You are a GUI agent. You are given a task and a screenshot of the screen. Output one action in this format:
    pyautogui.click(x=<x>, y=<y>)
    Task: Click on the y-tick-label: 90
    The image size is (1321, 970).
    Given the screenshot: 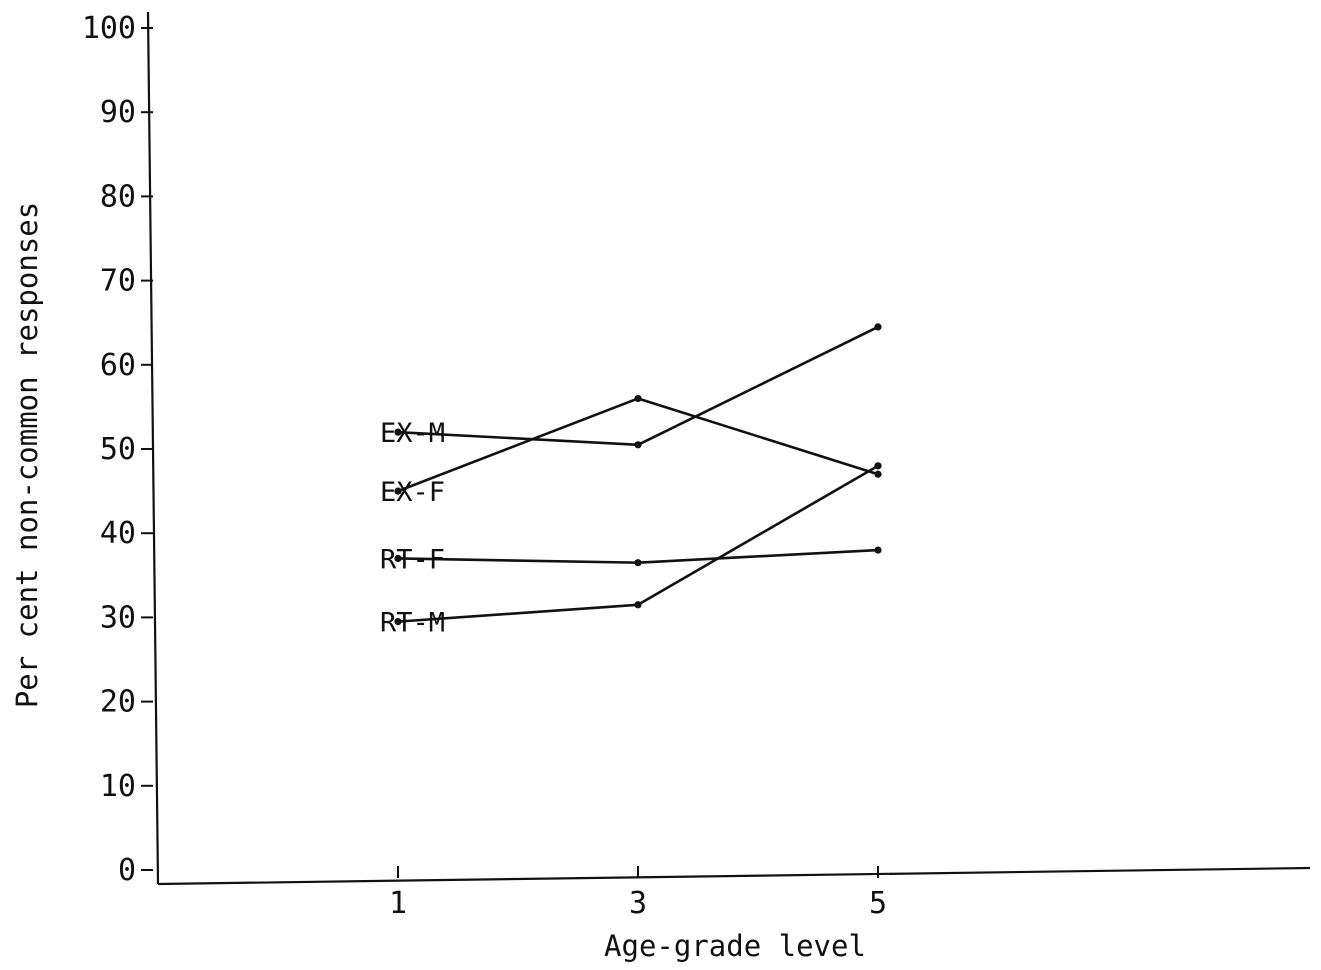 What is the action you would take?
    pyautogui.click(x=118, y=112)
    